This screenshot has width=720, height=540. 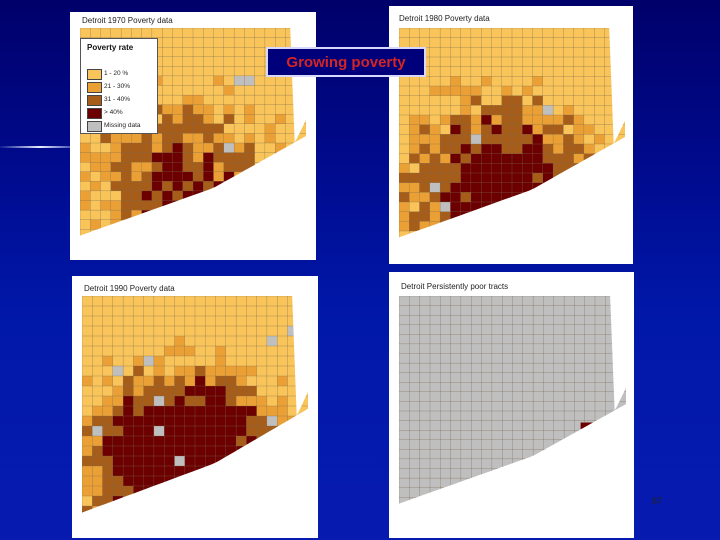 I want to click on lake-water, so click(x=300, y=356).